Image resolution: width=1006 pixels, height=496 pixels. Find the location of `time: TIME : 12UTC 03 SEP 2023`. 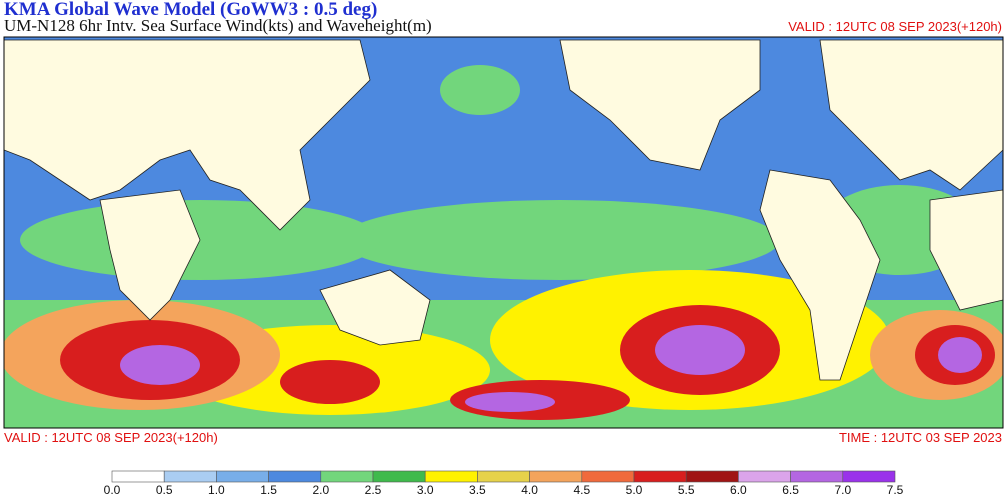

time: TIME : 12UTC 03 SEP 2023 is located at coordinates (920, 437).